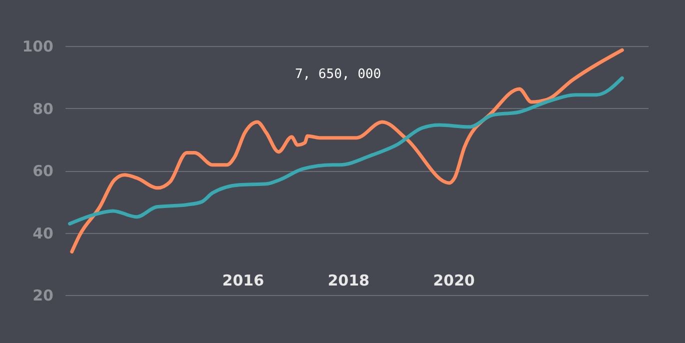  Describe the element at coordinates (43, 109) in the screenshot. I see `y-tick-label: 80` at that location.